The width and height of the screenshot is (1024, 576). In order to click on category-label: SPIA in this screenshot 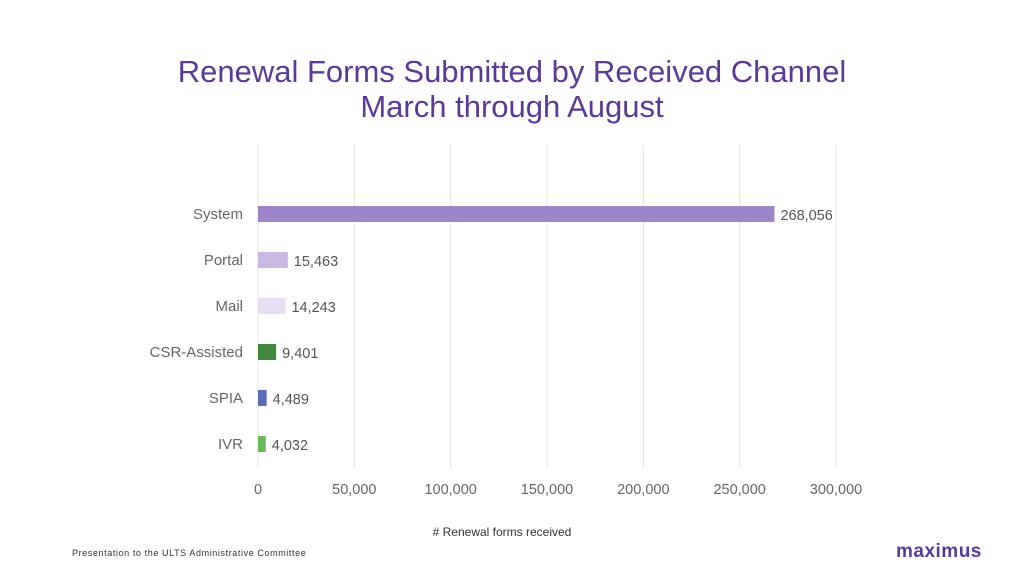, I will do `click(226, 398)`.